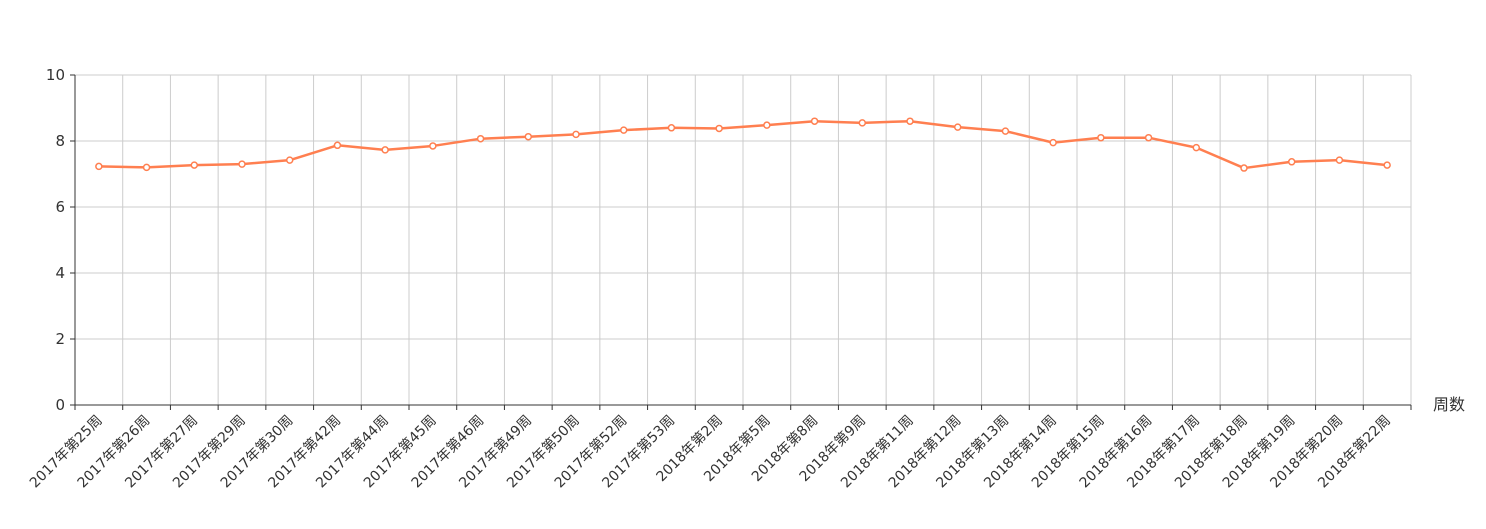 The image size is (1486, 529). I want to click on x-axis-name: 周数, so click(1449, 404).